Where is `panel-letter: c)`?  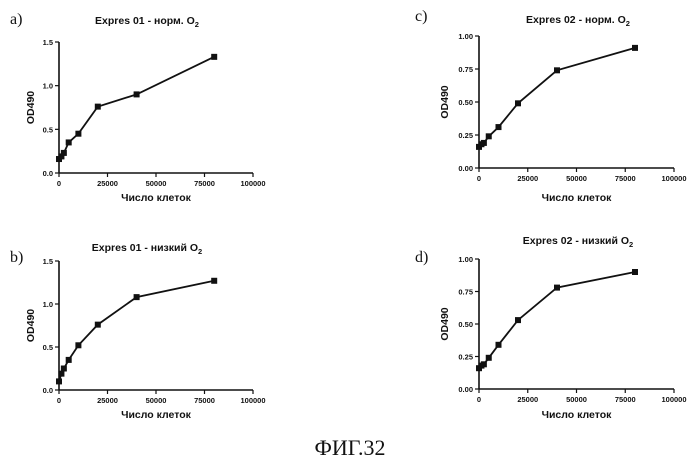
panel-letter: c) is located at coordinates (421, 16).